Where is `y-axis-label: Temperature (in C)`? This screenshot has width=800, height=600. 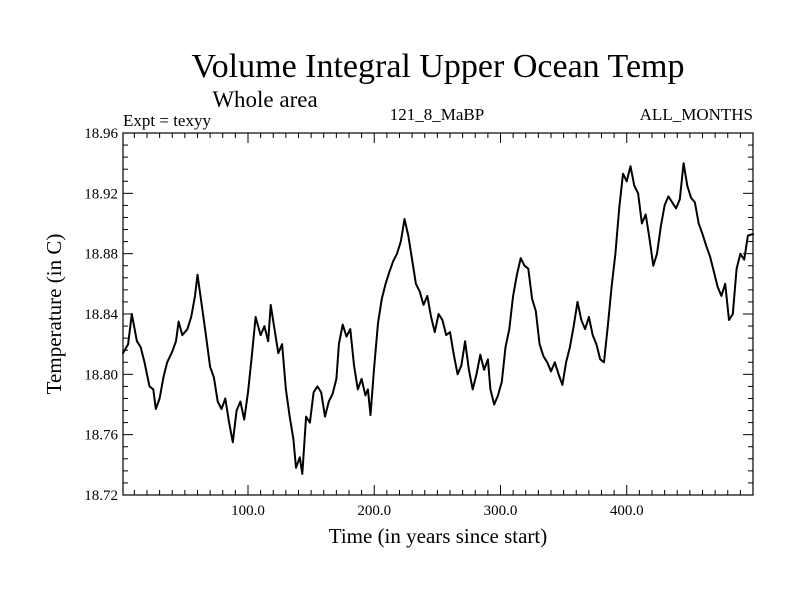 y-axis-label: Temperature (in C) is located at coordinates (54, 314).